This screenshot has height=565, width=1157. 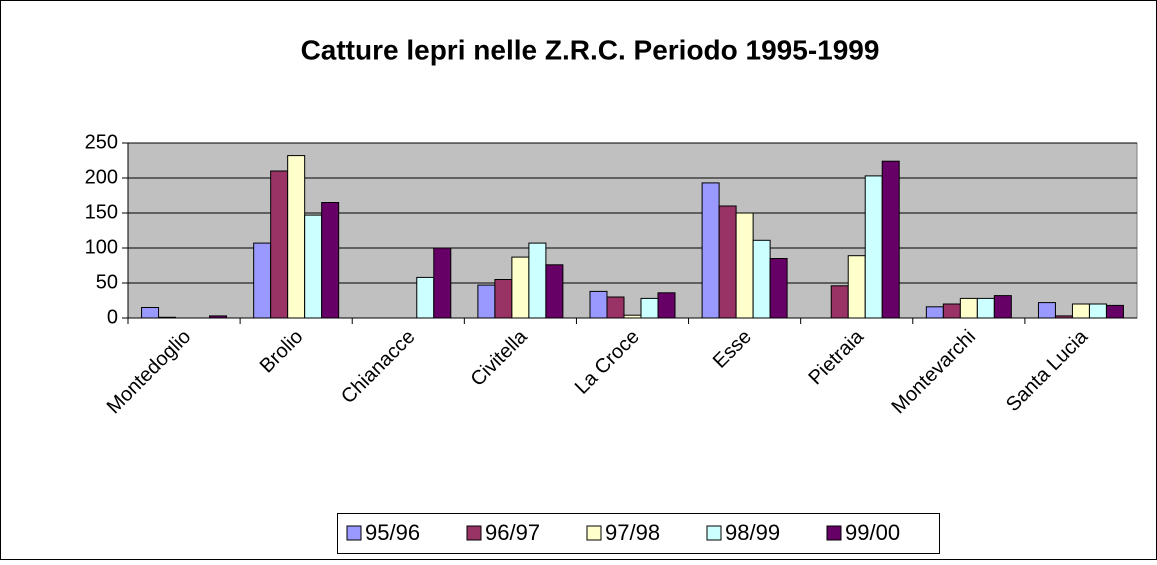 I want to click on y-tick-label: 250, so click(x=101, y=142).